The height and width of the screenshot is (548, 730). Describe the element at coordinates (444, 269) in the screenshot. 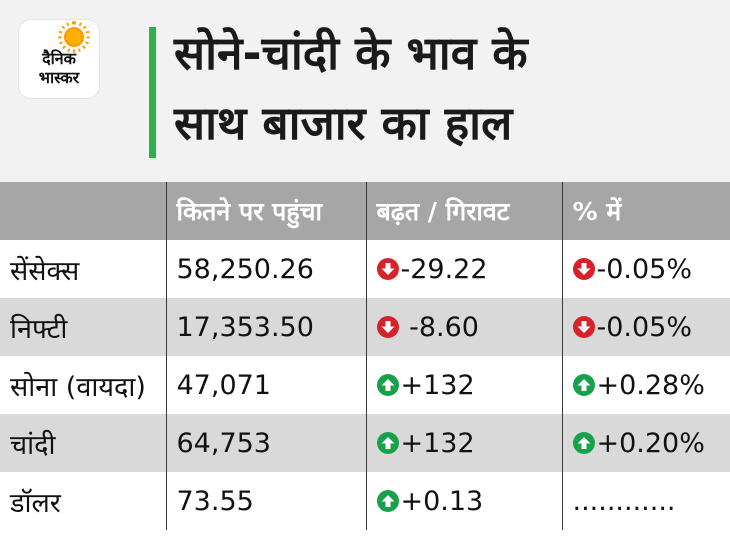

I see `row-change: -29.22` at that location.